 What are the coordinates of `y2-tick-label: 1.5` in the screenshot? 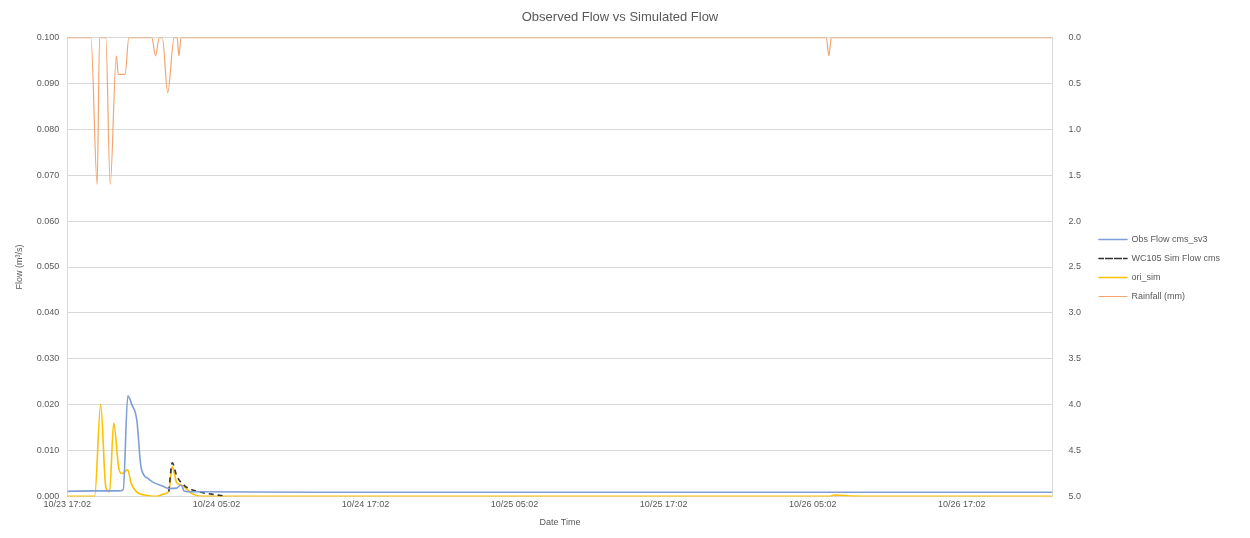 It's located at (1074, 174).